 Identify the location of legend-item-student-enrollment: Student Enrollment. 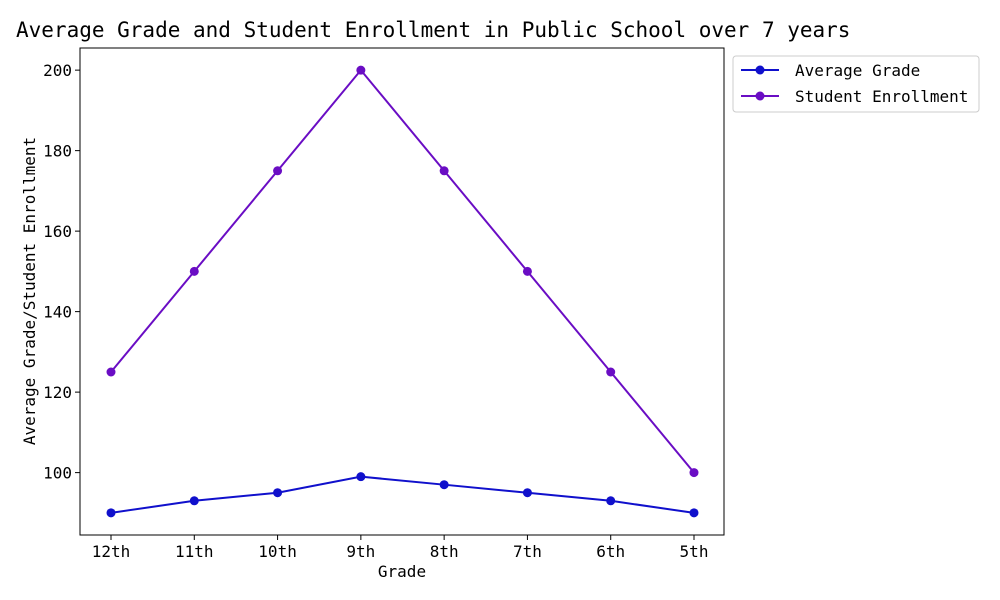
(854, 96).